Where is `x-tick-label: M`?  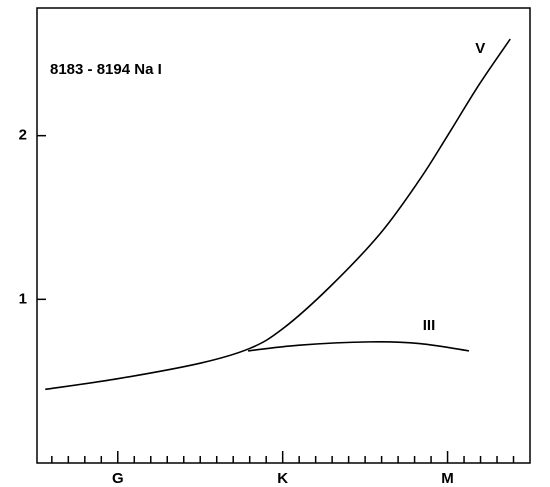 x-tick-label: M is located at coordinates (447, 478).